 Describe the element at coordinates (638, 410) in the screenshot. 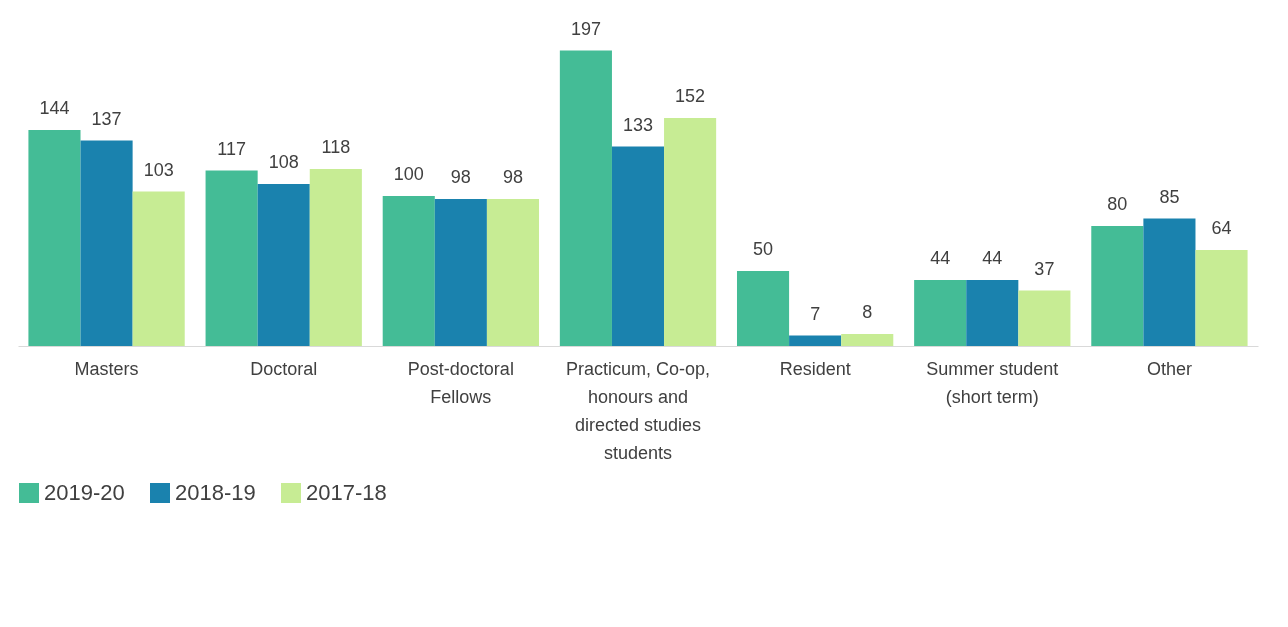

I see `x-tick-label: Practicum, Co-op, honours and directed studies students` at that location.